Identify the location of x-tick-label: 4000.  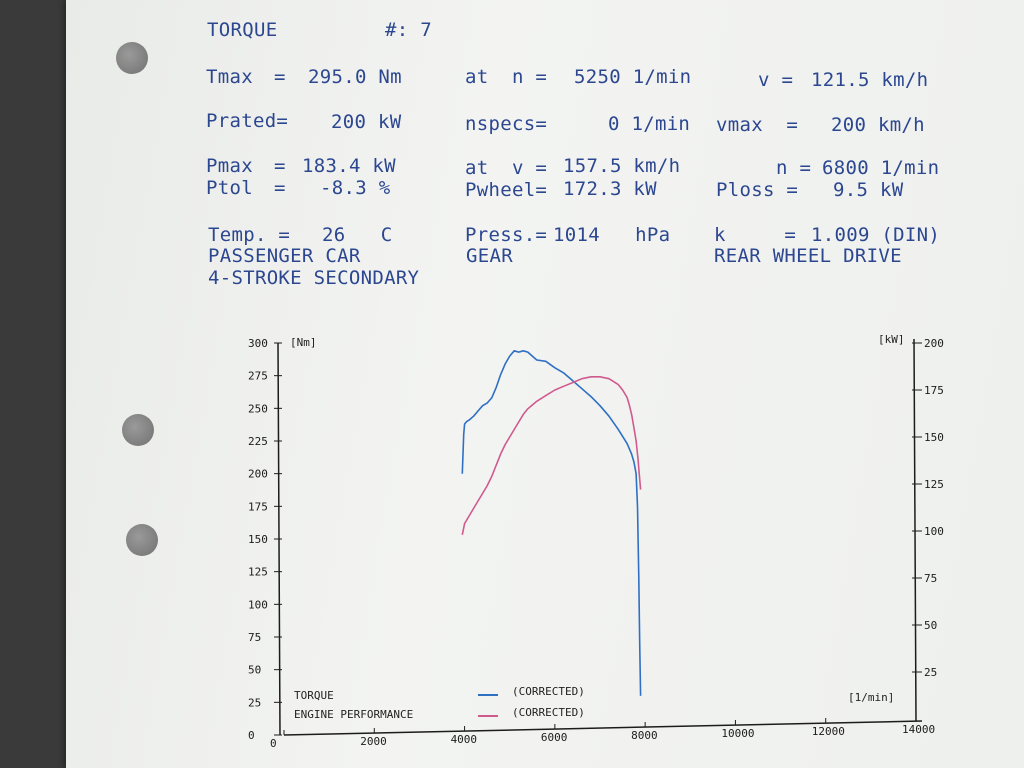
(464, 739).